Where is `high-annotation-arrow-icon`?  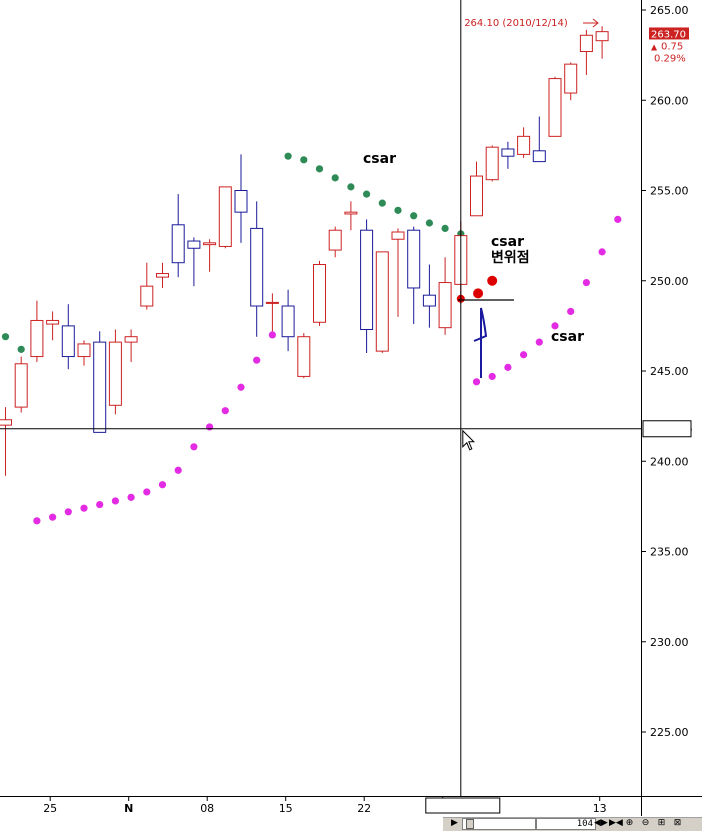 high-annotation-arrow-icon is located at coordinates (591, 23).